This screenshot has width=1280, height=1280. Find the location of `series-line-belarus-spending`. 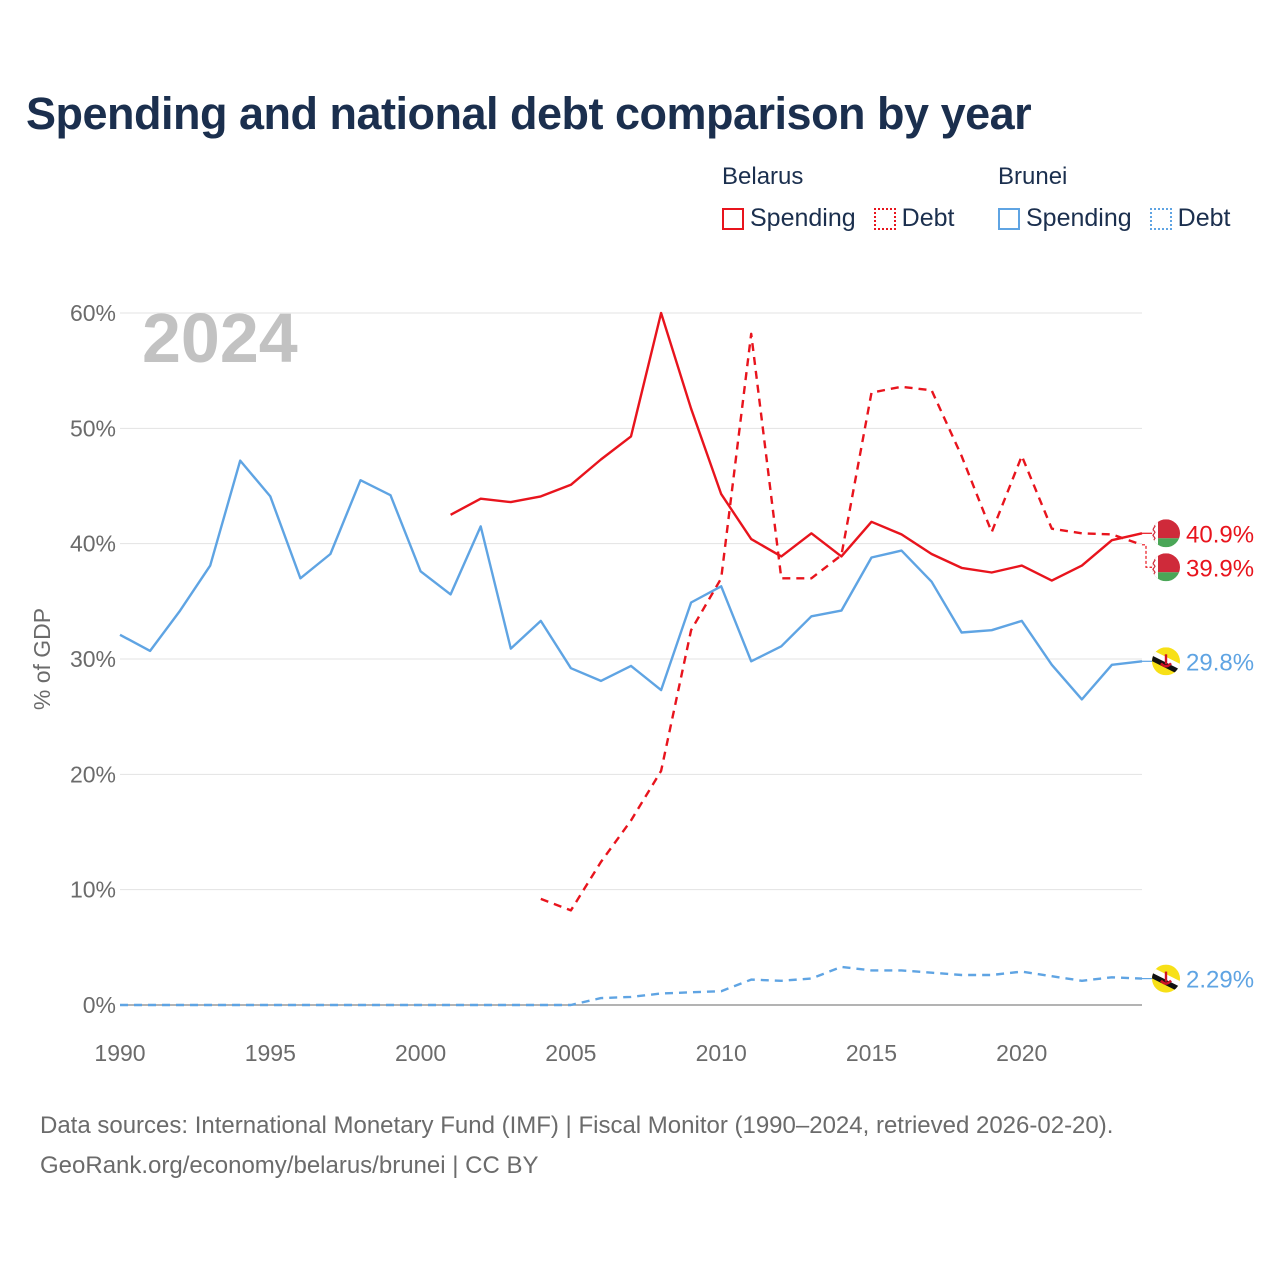

series-line-belarus-spending is located at coordinates (796, 446).